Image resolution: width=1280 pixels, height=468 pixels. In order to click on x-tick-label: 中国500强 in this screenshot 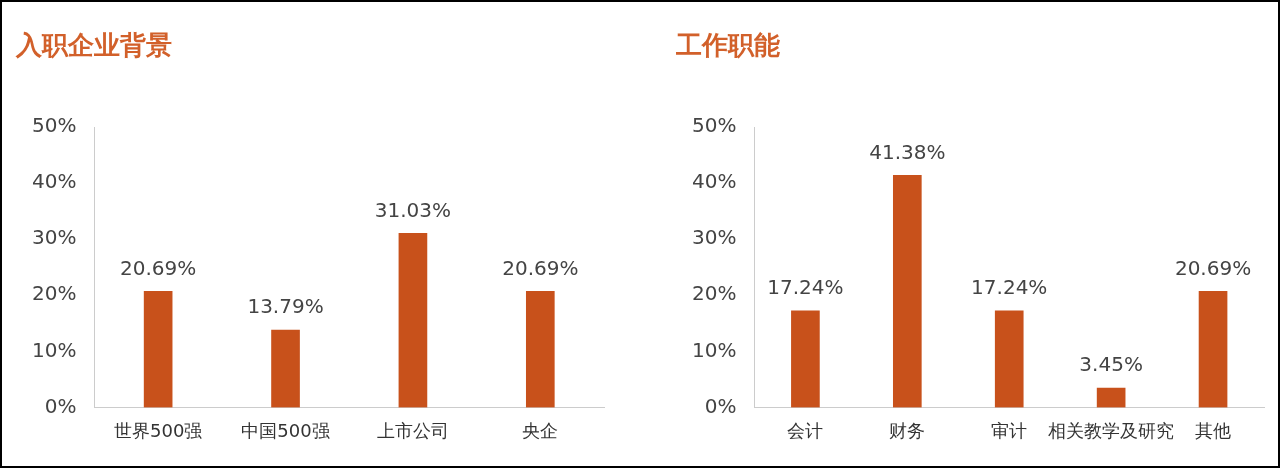, I will do `click(285, 430)`.